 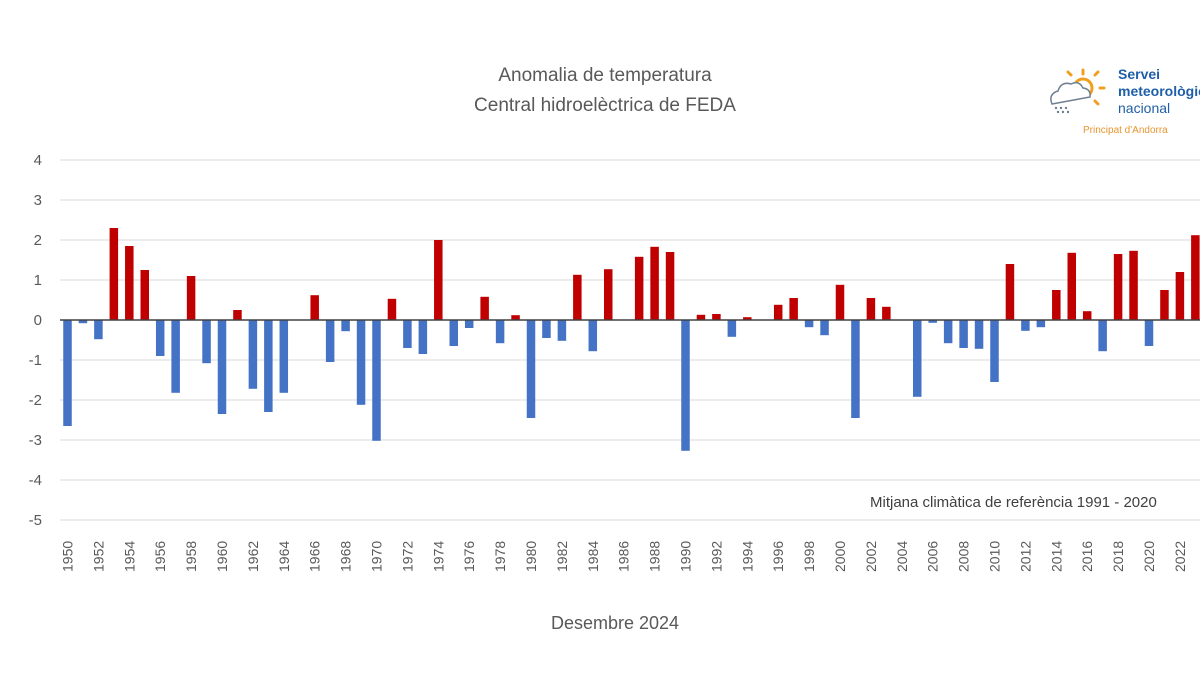 I want to click on y-tick-label: 2, so click(x=38, y=240).